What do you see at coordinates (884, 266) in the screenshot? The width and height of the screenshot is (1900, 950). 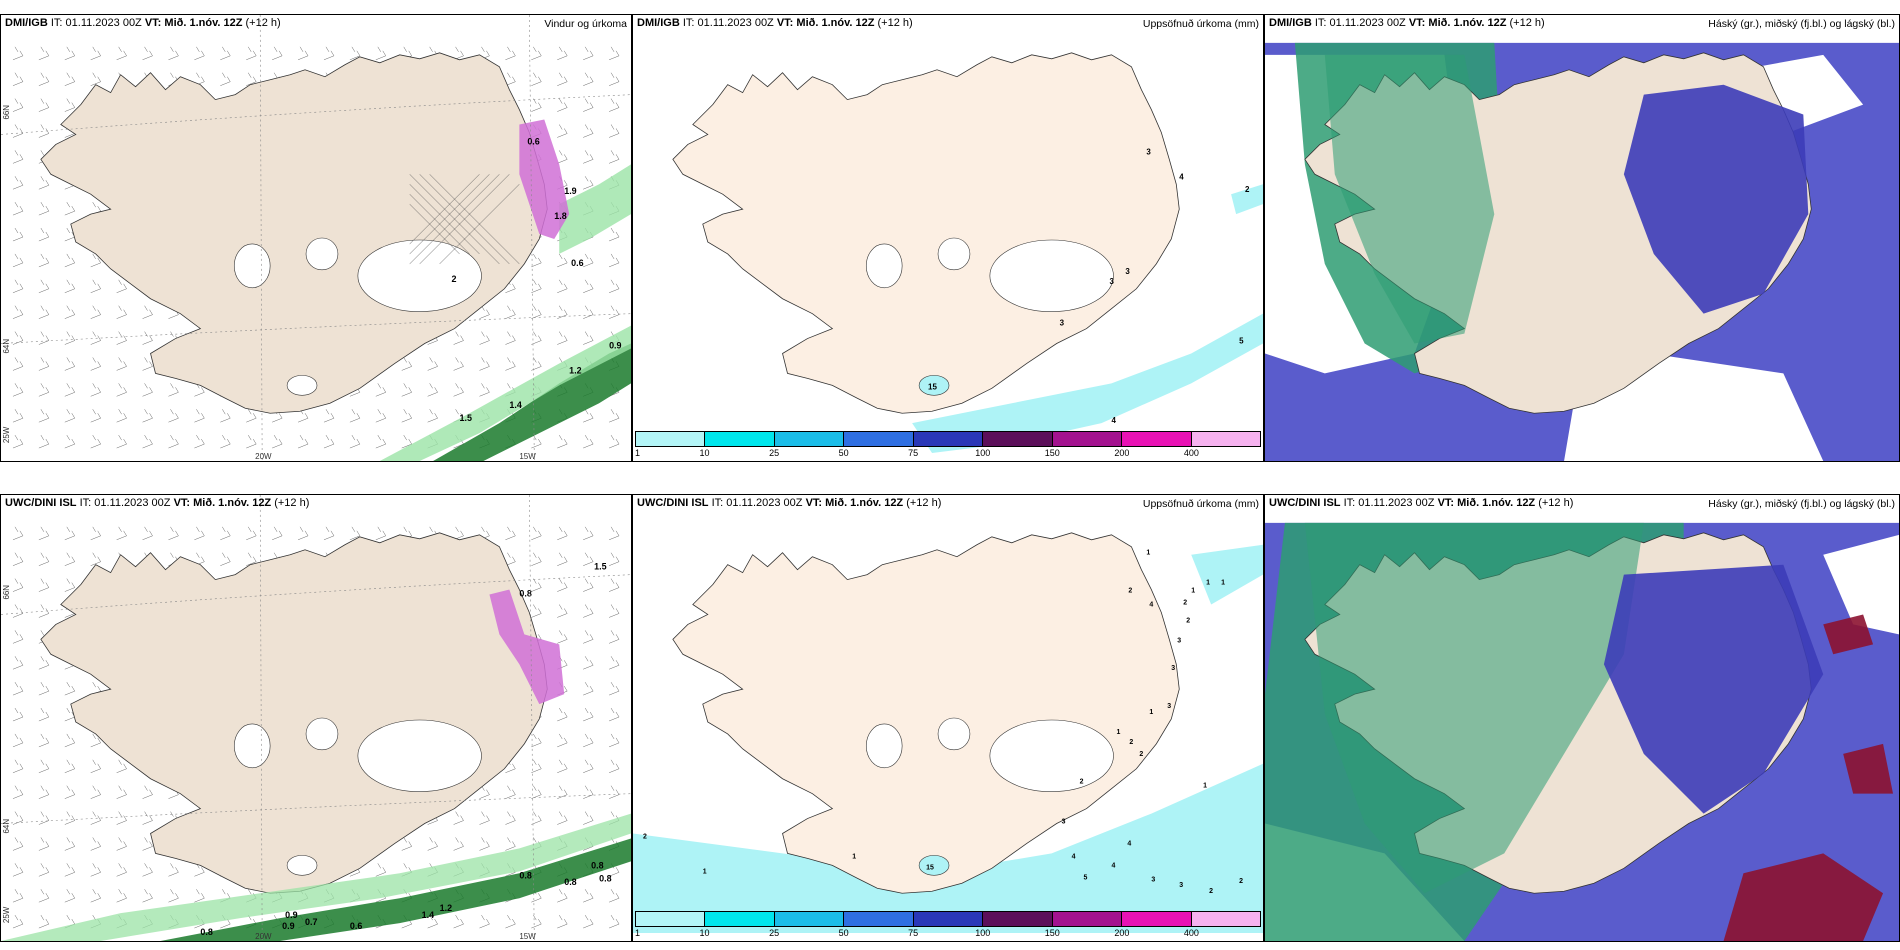 I see `glacier-langjokull` at bounding box center [884, 266].